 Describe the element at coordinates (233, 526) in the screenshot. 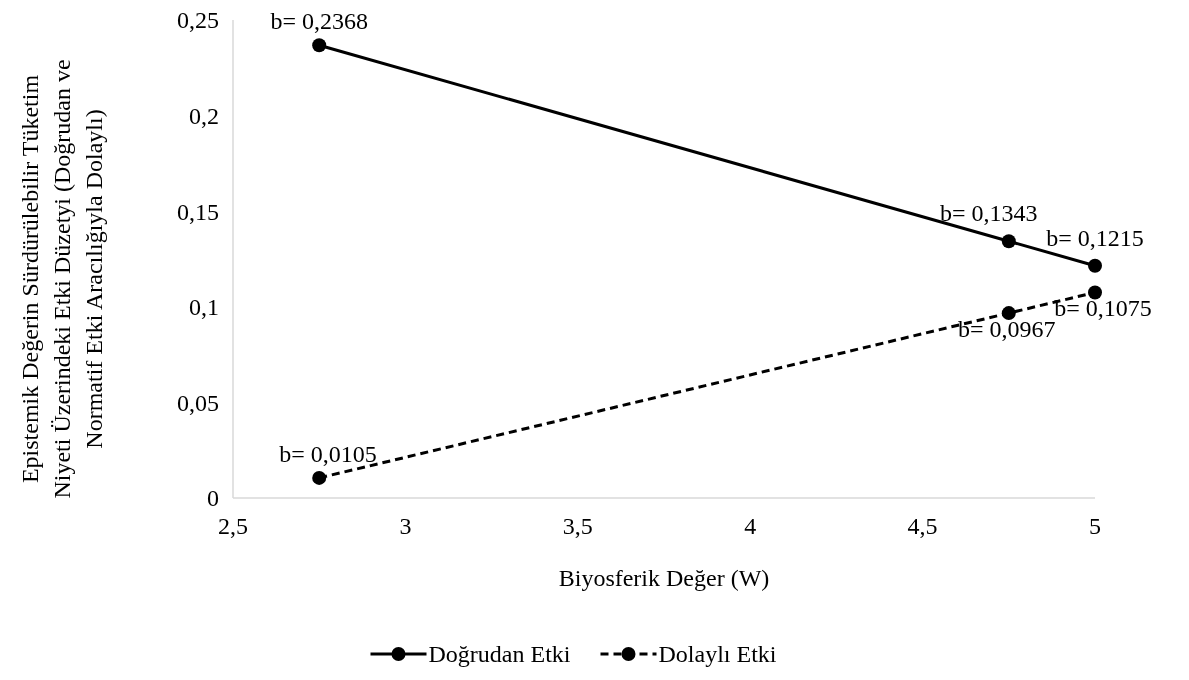

I see `x-tick-label: 2,5` at that location.